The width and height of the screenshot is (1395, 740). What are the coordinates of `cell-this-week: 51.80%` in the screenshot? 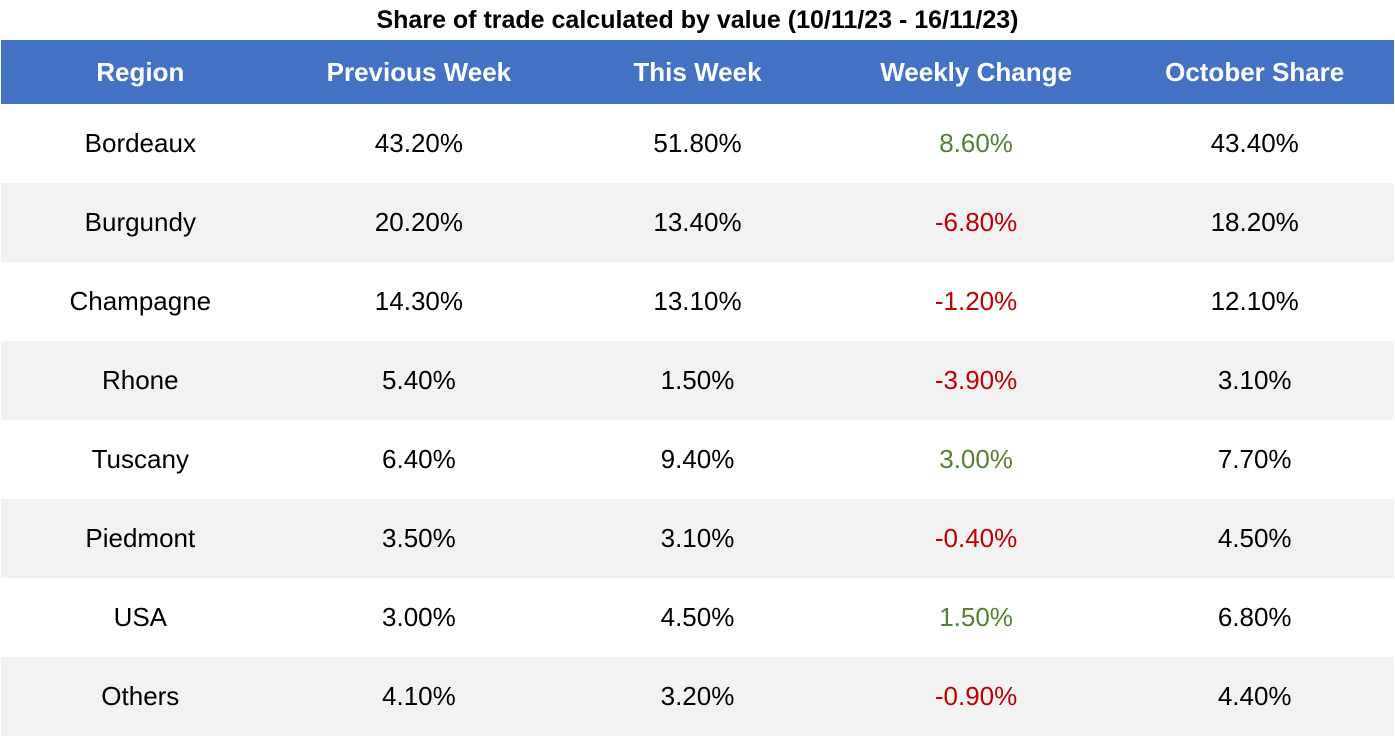 It's located at (697, 143).